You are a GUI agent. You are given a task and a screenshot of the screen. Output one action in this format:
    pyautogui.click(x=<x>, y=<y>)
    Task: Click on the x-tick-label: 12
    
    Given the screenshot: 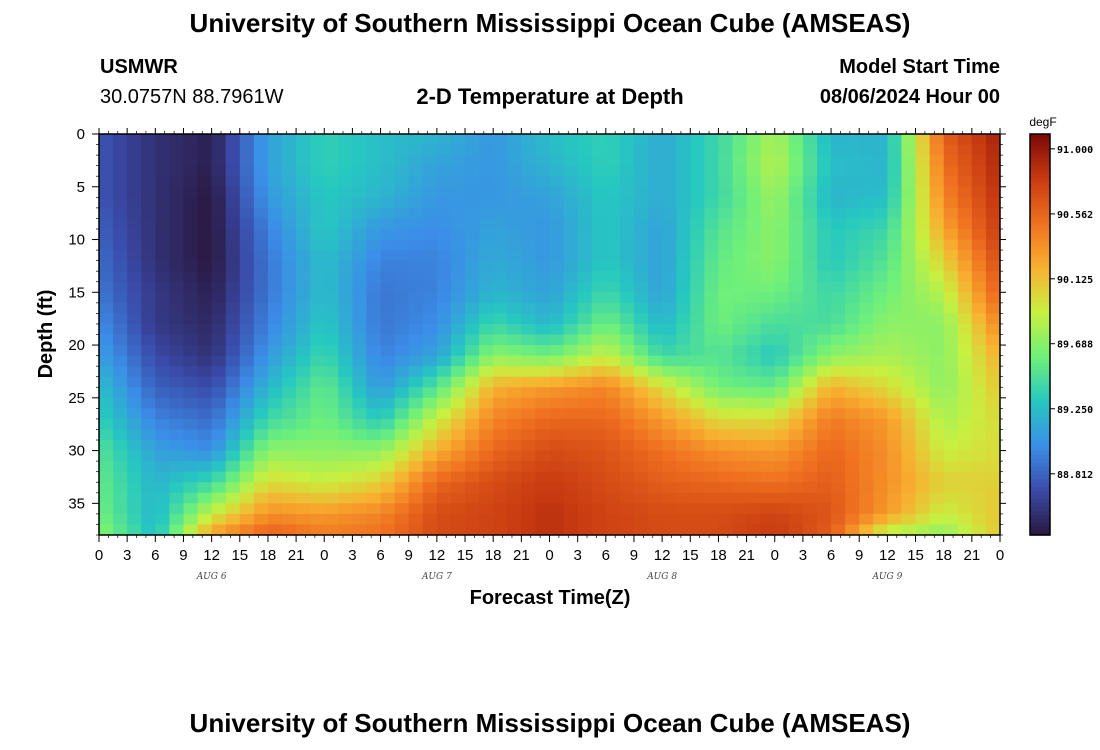 What is the action you would take?
    pyautogui.click(x=437, y=555)
    